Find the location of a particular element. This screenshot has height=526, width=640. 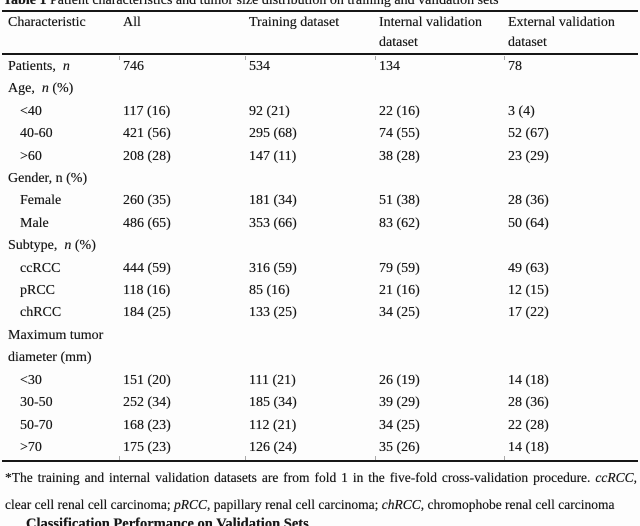

table-cell: 117 (16) is located at coordinates (147, 111).